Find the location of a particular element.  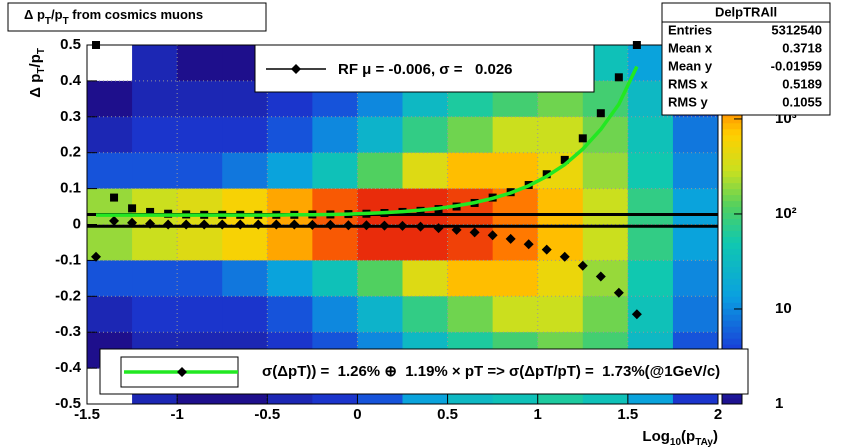

x-tick-label: -1 is located at coordinates (176, 414).